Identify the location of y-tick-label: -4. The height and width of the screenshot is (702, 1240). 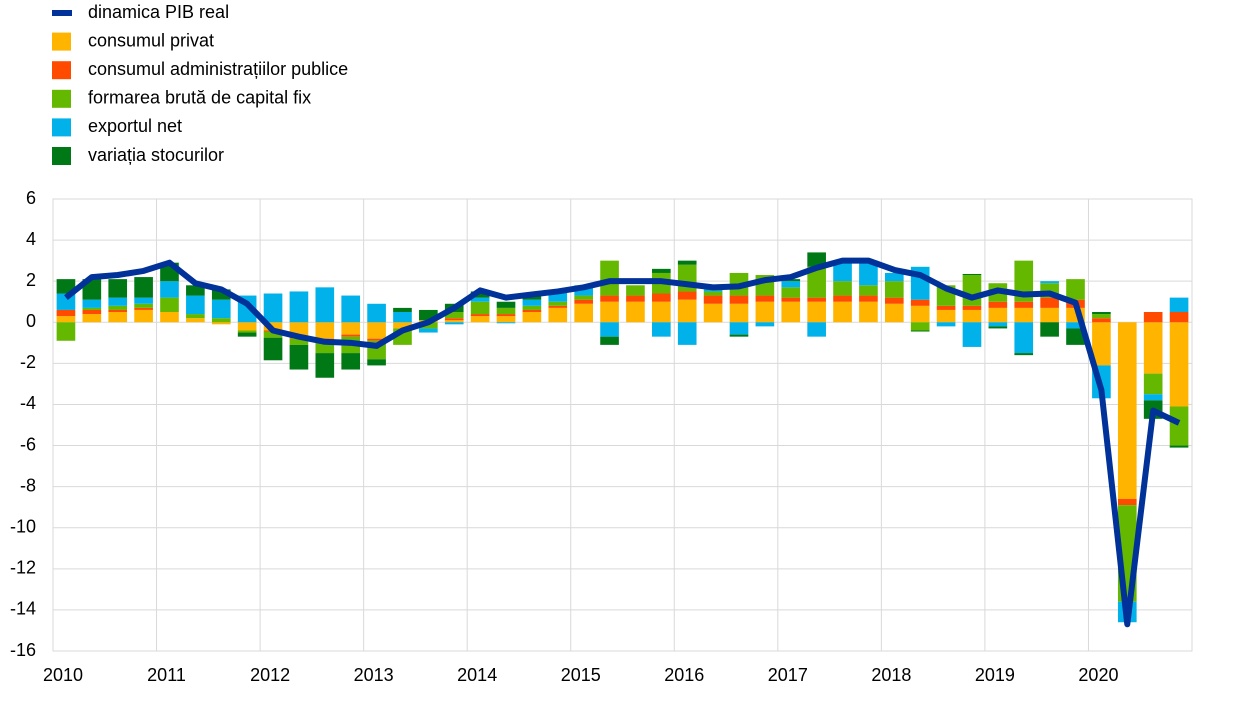
(28, 403).